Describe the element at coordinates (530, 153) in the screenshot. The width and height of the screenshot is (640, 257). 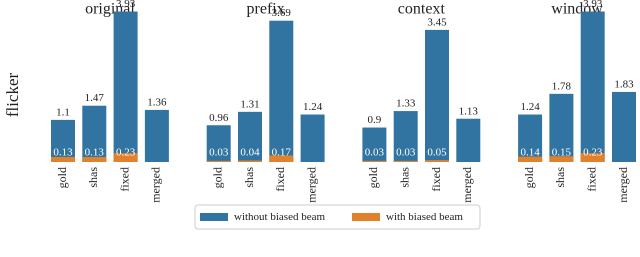
I see `value-label: 0.14` at that location.